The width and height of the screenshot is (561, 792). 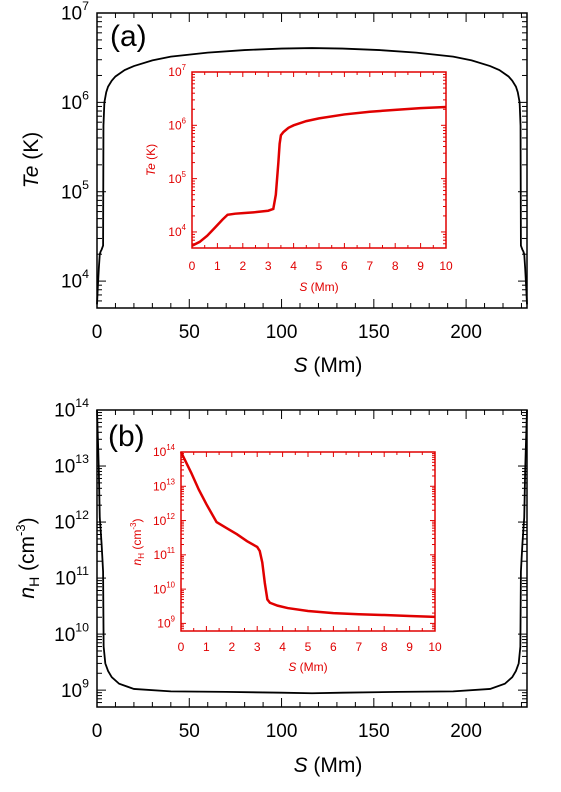 What do you see at coordinates (282, 647) in the screenshot?
I see `panel-b-inset-x-tick-label: 4` at bounding box center [282, 647].